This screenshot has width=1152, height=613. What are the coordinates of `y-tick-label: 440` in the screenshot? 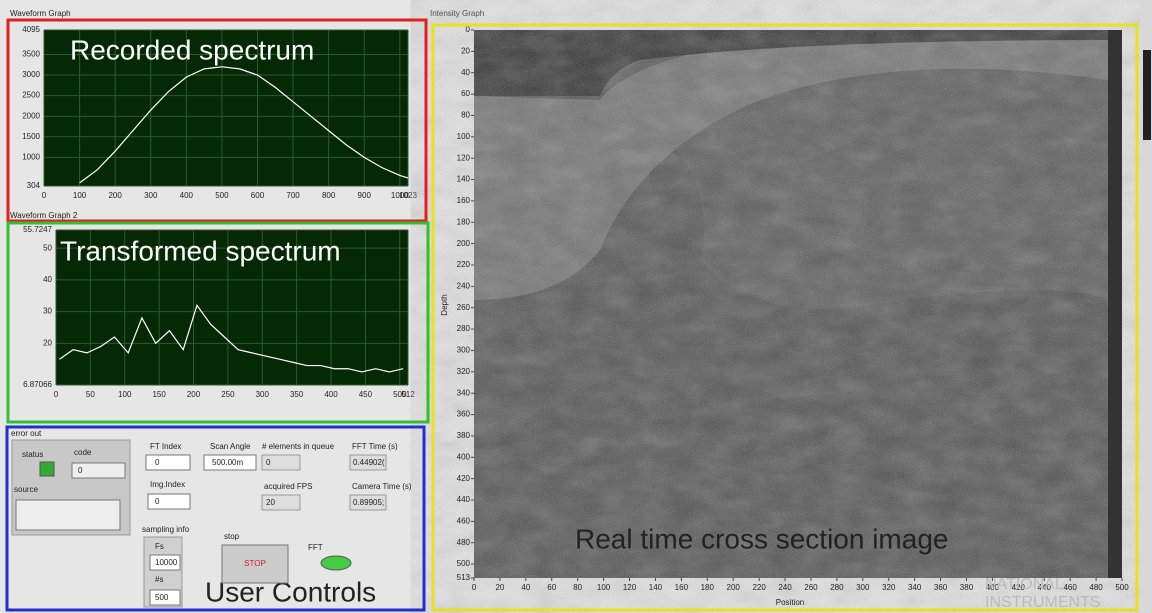 It's located at (464, 499).